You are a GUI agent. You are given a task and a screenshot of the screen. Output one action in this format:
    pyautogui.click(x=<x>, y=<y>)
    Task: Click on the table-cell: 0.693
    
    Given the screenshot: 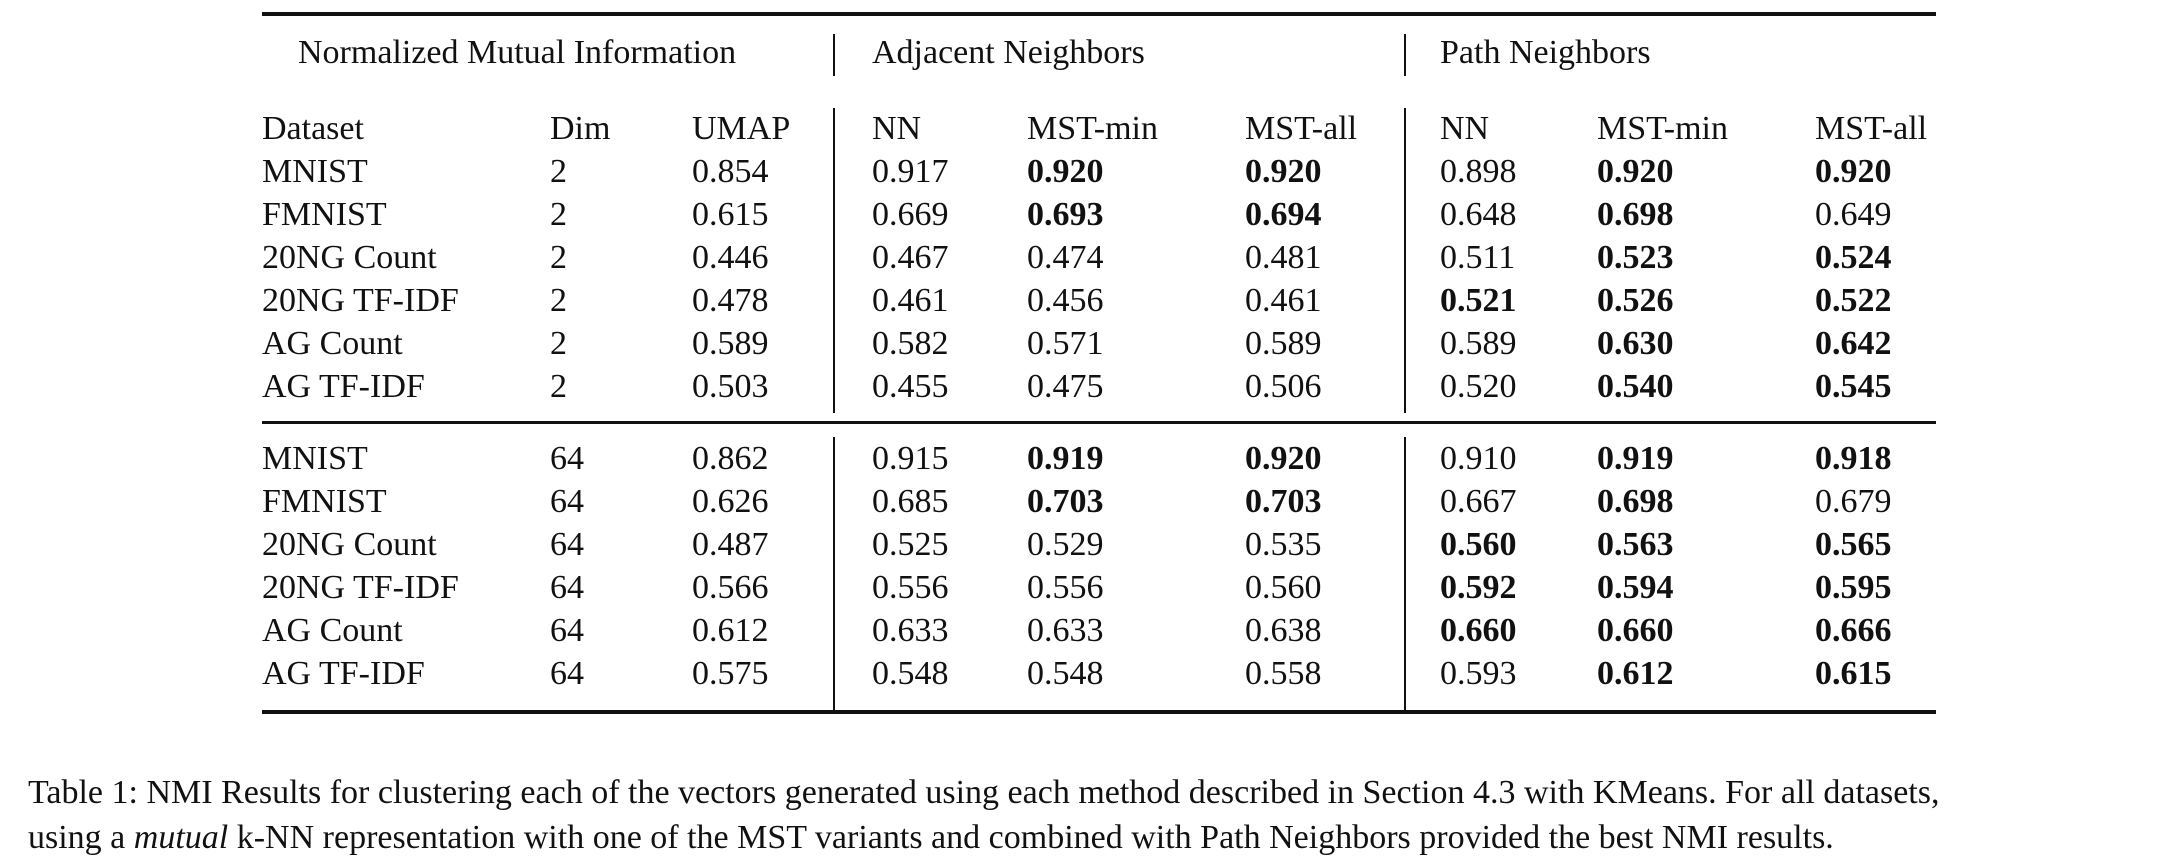 What is the action you would take?
    pyautogui.click(x=1065, y=214)
    